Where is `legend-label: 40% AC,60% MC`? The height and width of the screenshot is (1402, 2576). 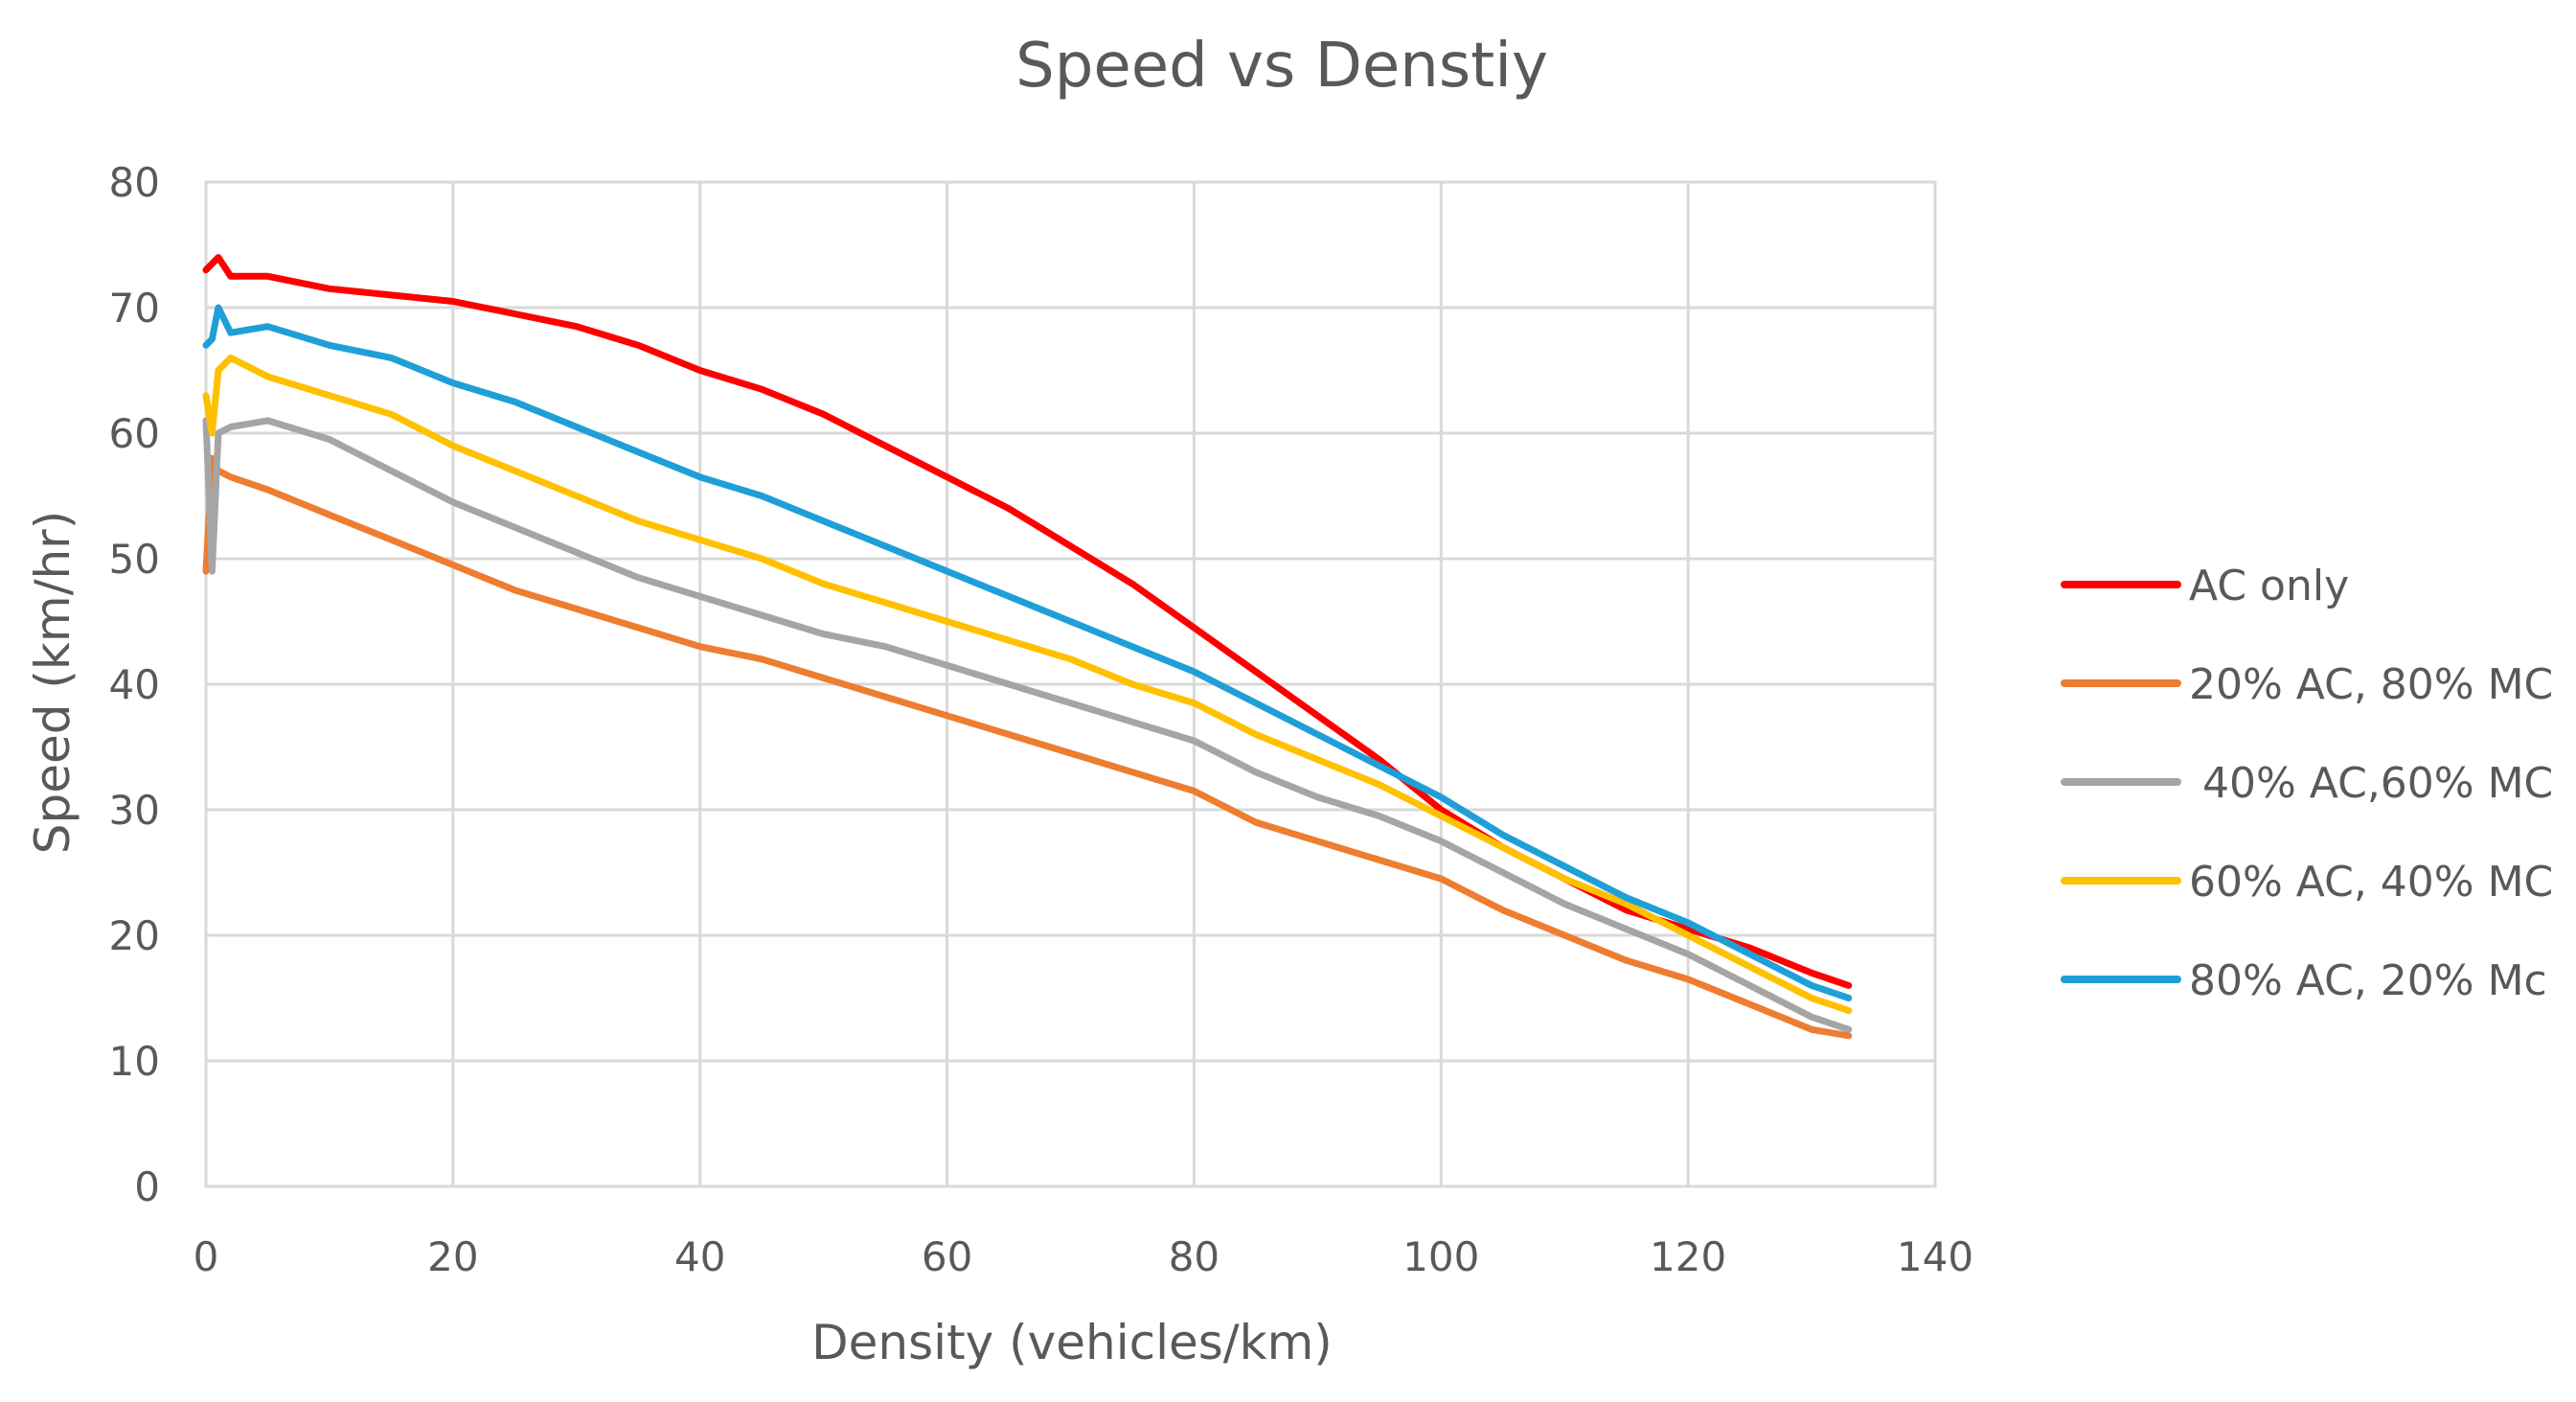 legend-label: 40% AC,60% MC is located at coordinates (2371, 783).